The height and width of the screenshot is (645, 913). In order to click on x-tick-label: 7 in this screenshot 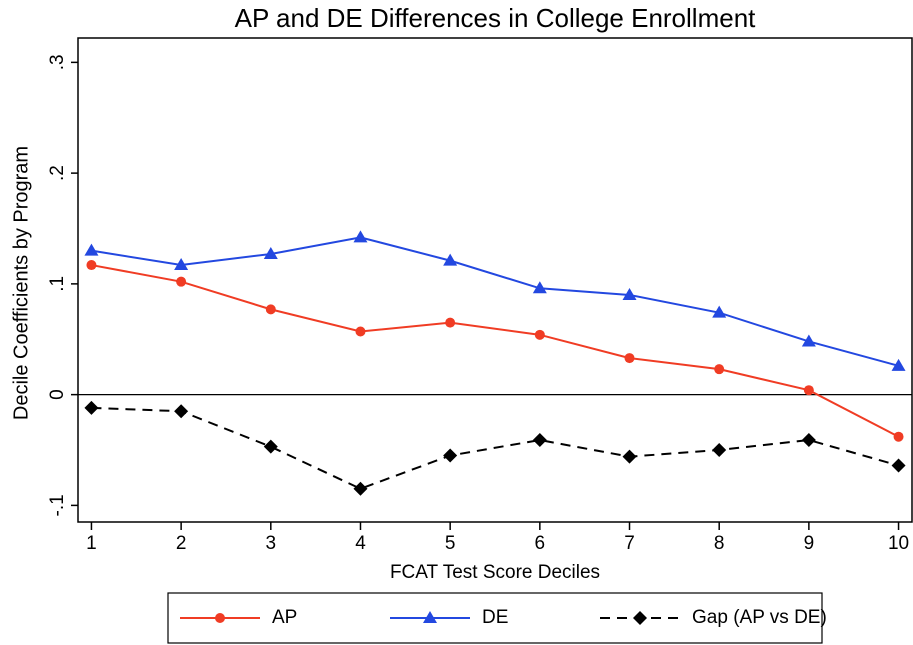, I will do `click(629, 543)`.